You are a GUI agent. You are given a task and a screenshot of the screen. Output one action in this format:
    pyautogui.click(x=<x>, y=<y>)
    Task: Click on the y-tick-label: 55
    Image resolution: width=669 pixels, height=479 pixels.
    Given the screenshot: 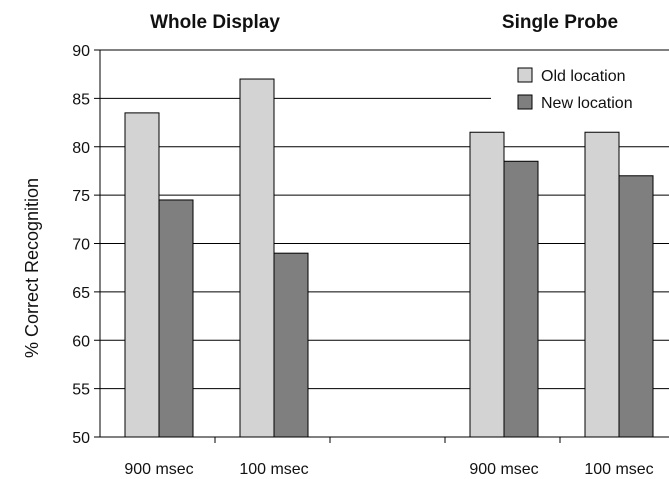 What is the action you would take?
    pyautogui.click(x=81, y=390)
    